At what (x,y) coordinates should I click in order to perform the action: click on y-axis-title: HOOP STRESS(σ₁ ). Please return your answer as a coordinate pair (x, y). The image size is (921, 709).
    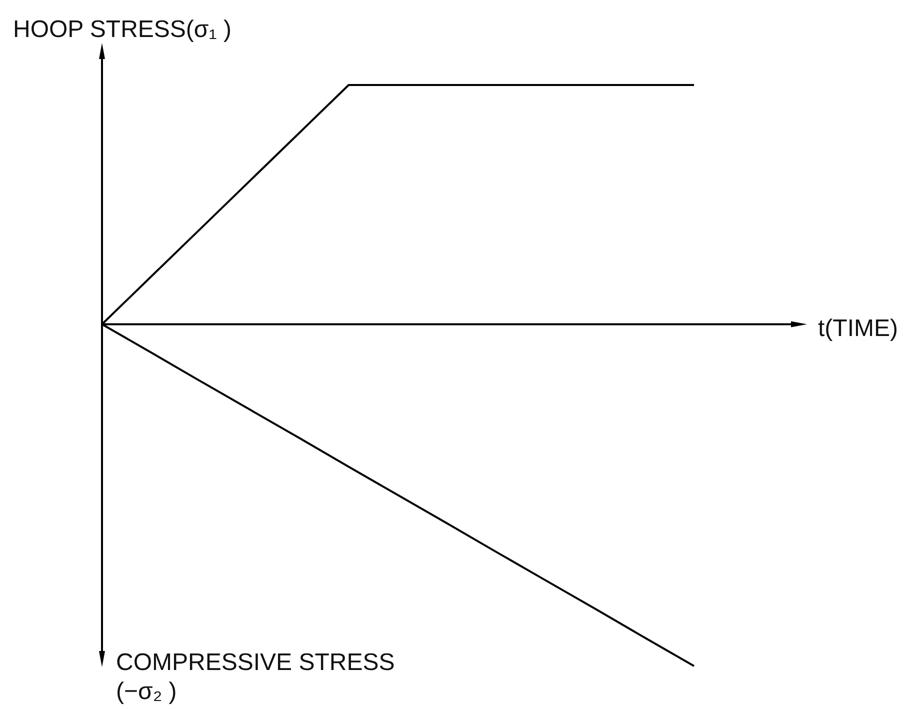
    Looking at the image, I should click on (122, 29).